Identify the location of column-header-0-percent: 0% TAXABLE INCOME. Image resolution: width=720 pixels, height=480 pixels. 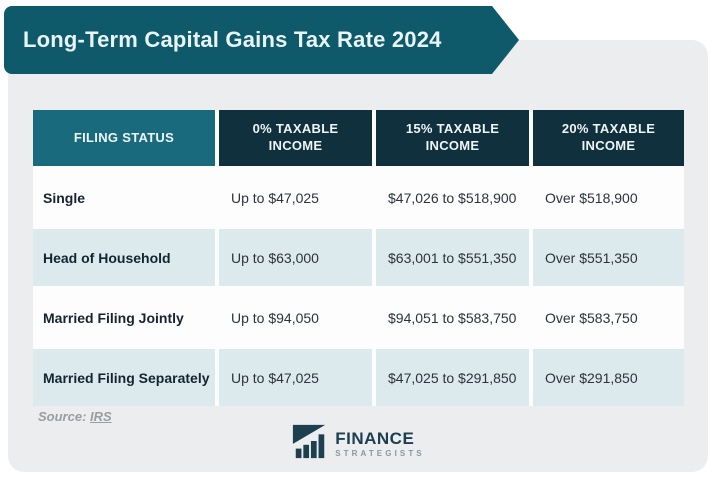
(295, 138).